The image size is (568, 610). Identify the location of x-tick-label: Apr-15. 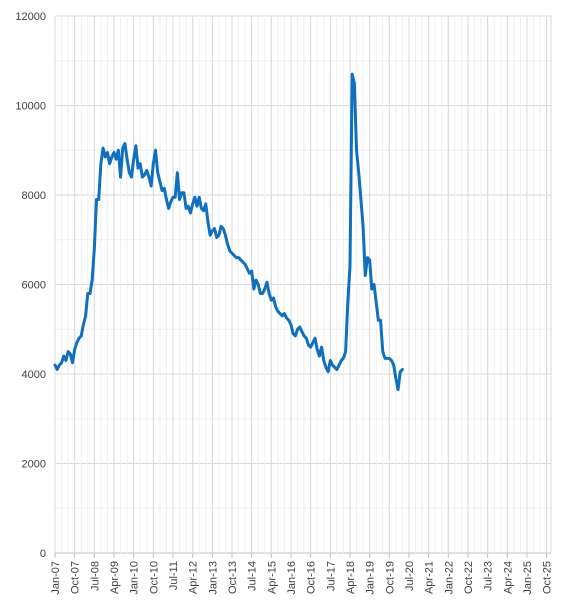
(272, 577).